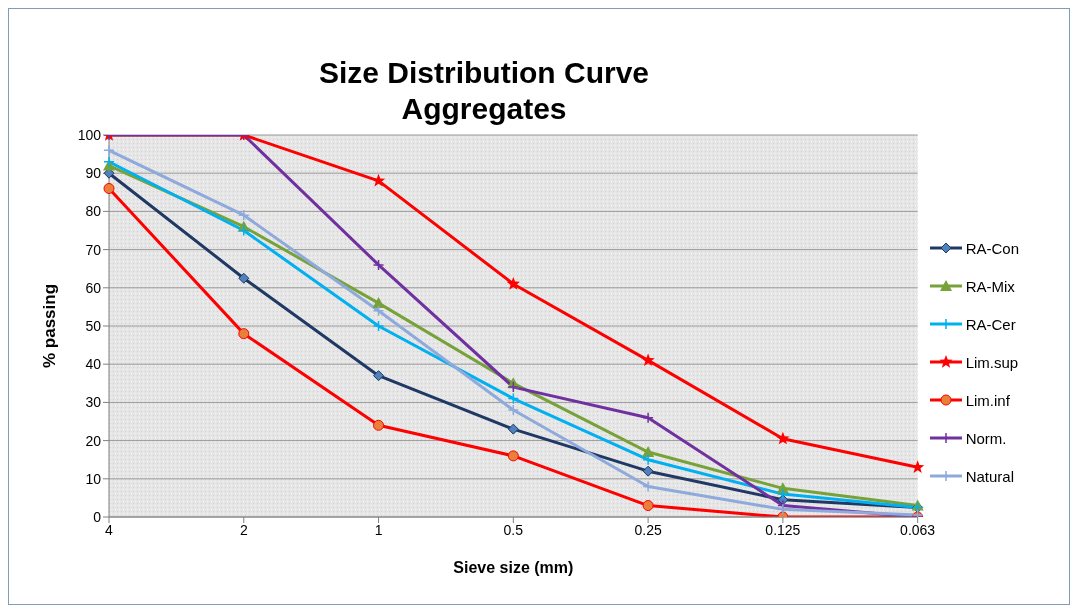 This screenshot has width=1078, height=611. I want to click on y-tick-label: 80, so click(93, 211).